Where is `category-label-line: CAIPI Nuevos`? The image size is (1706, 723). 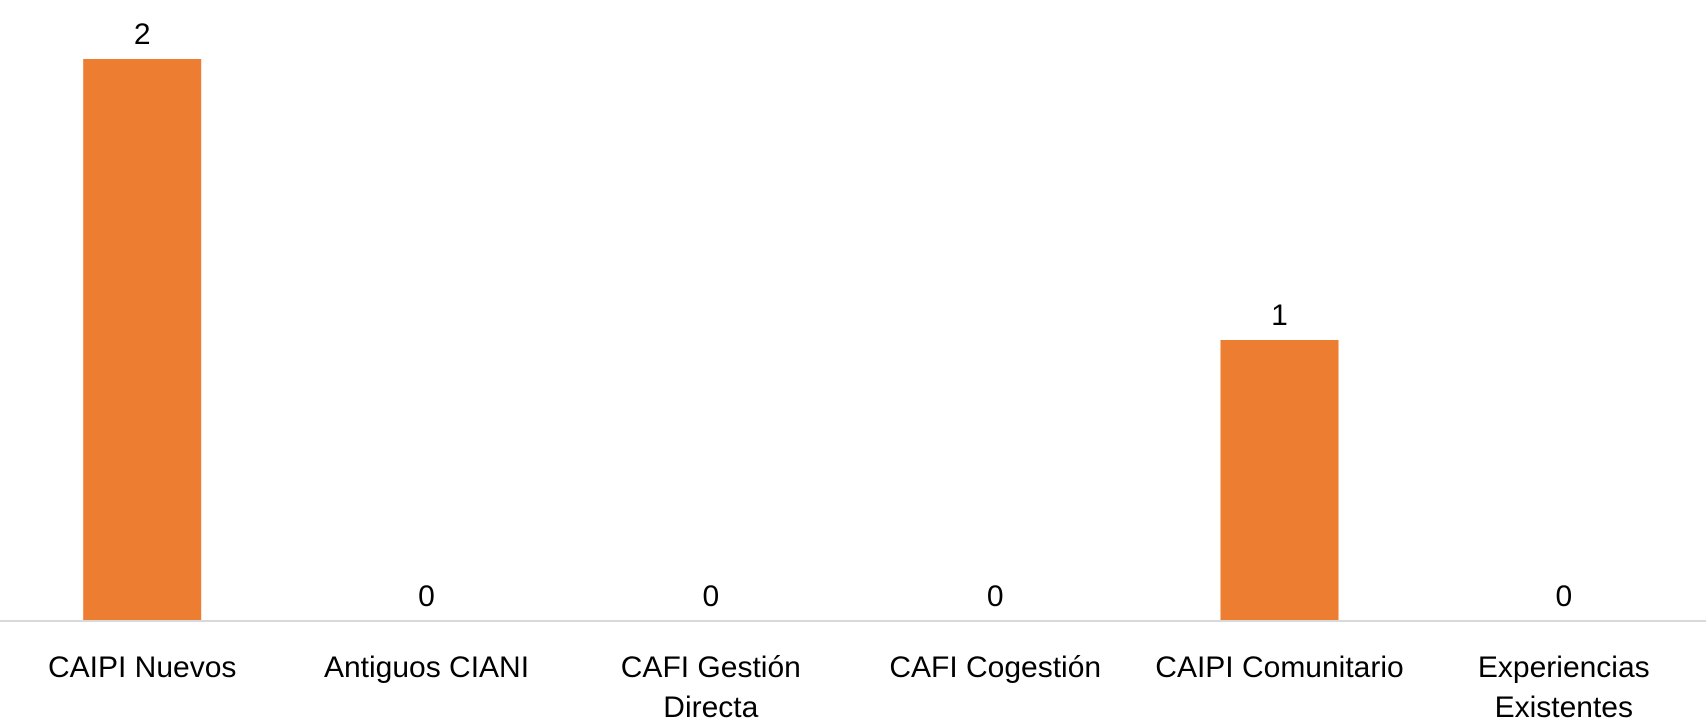 category-label-line: CAIPI Nuevos is located at coordinates (142, 667).